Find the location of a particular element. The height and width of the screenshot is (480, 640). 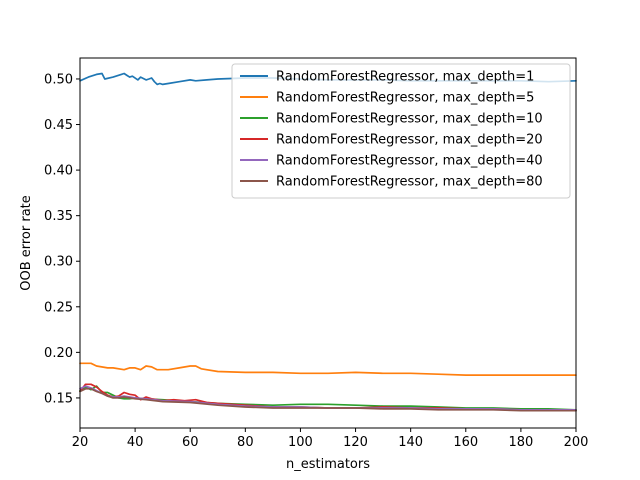

legend-label-3: RandomForestRegressor, max_depth=10 is located at coordinates (409, 119).